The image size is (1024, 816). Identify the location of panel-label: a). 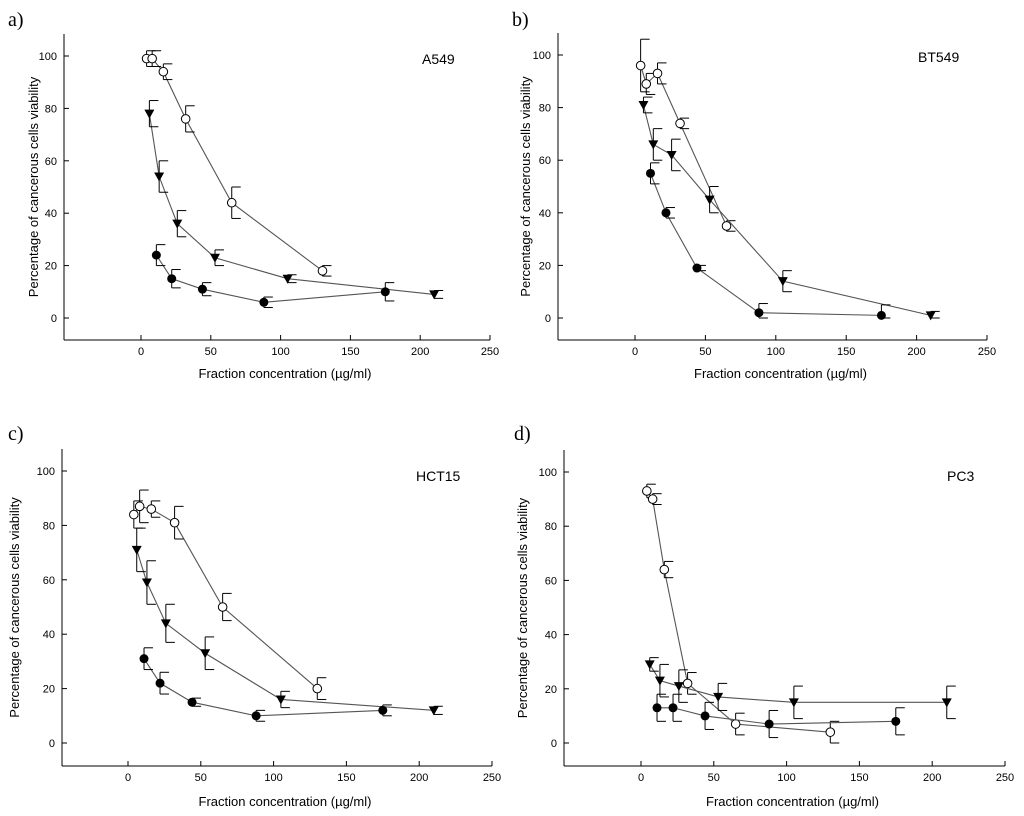
(16, 20).